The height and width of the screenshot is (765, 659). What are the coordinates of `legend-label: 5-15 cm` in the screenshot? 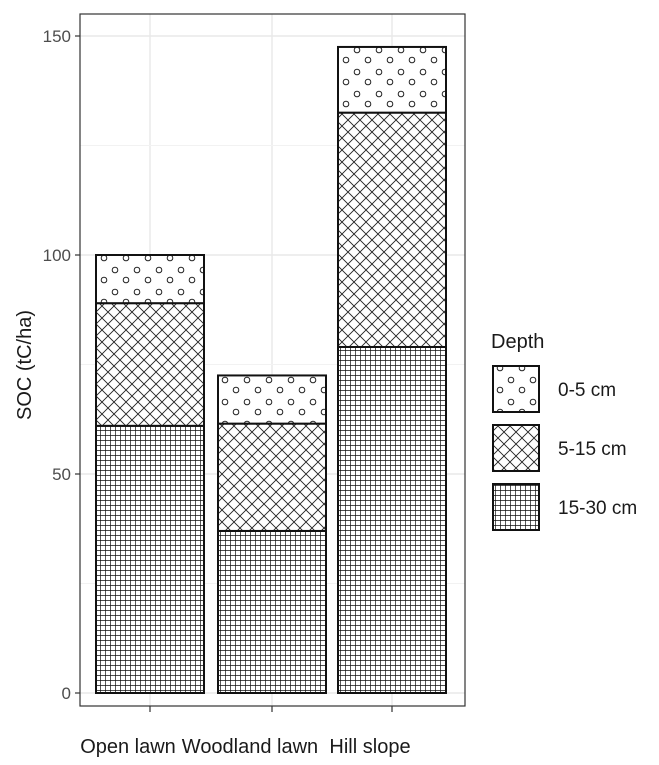 It's located at (592, 449).